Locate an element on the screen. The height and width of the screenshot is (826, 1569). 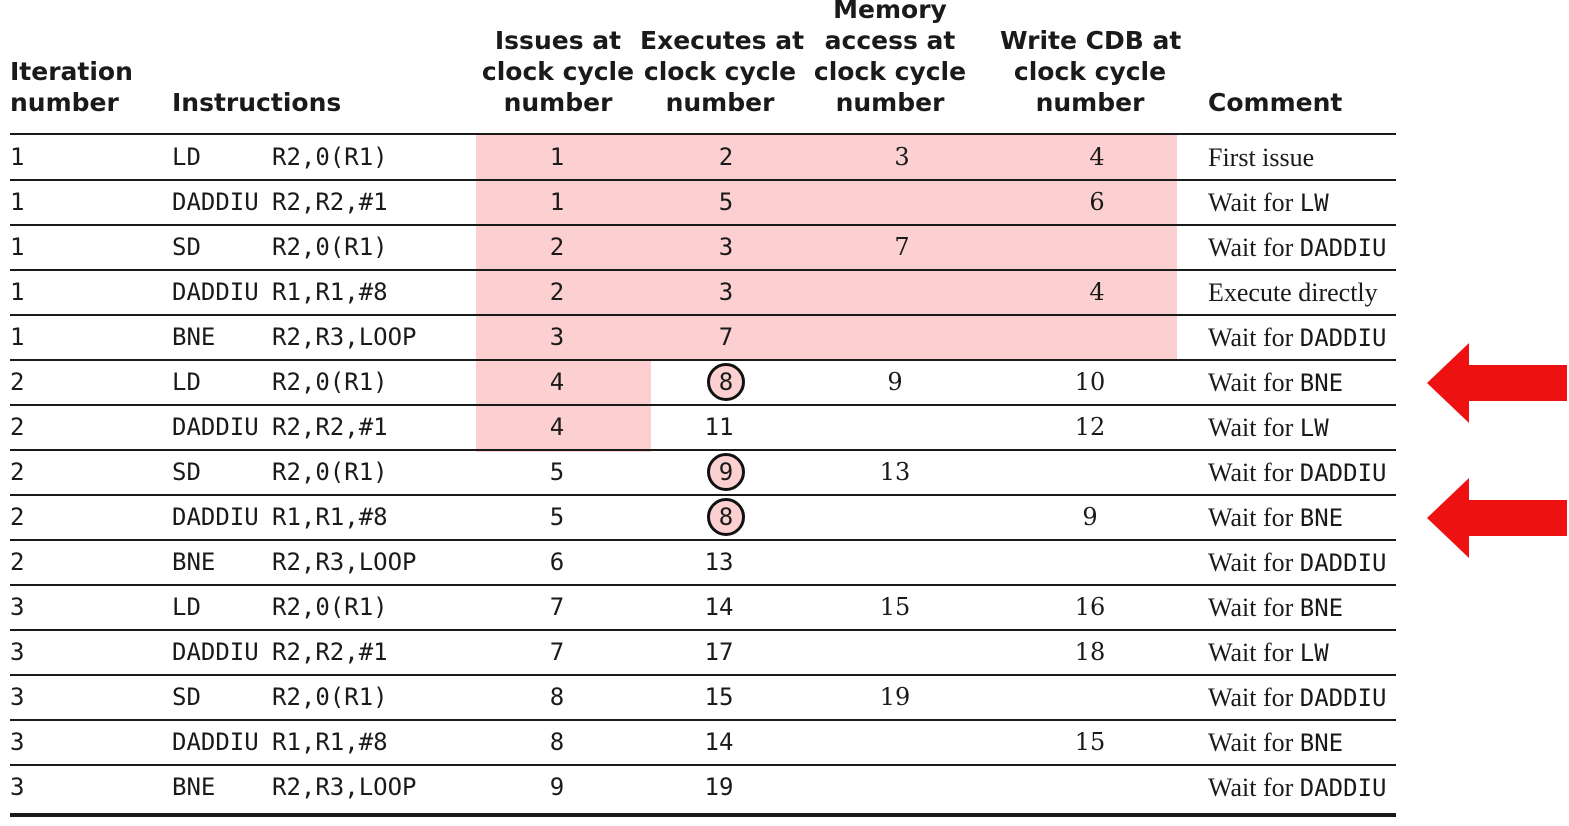
opcode-cell: SD is located at coordinates (186, 472).